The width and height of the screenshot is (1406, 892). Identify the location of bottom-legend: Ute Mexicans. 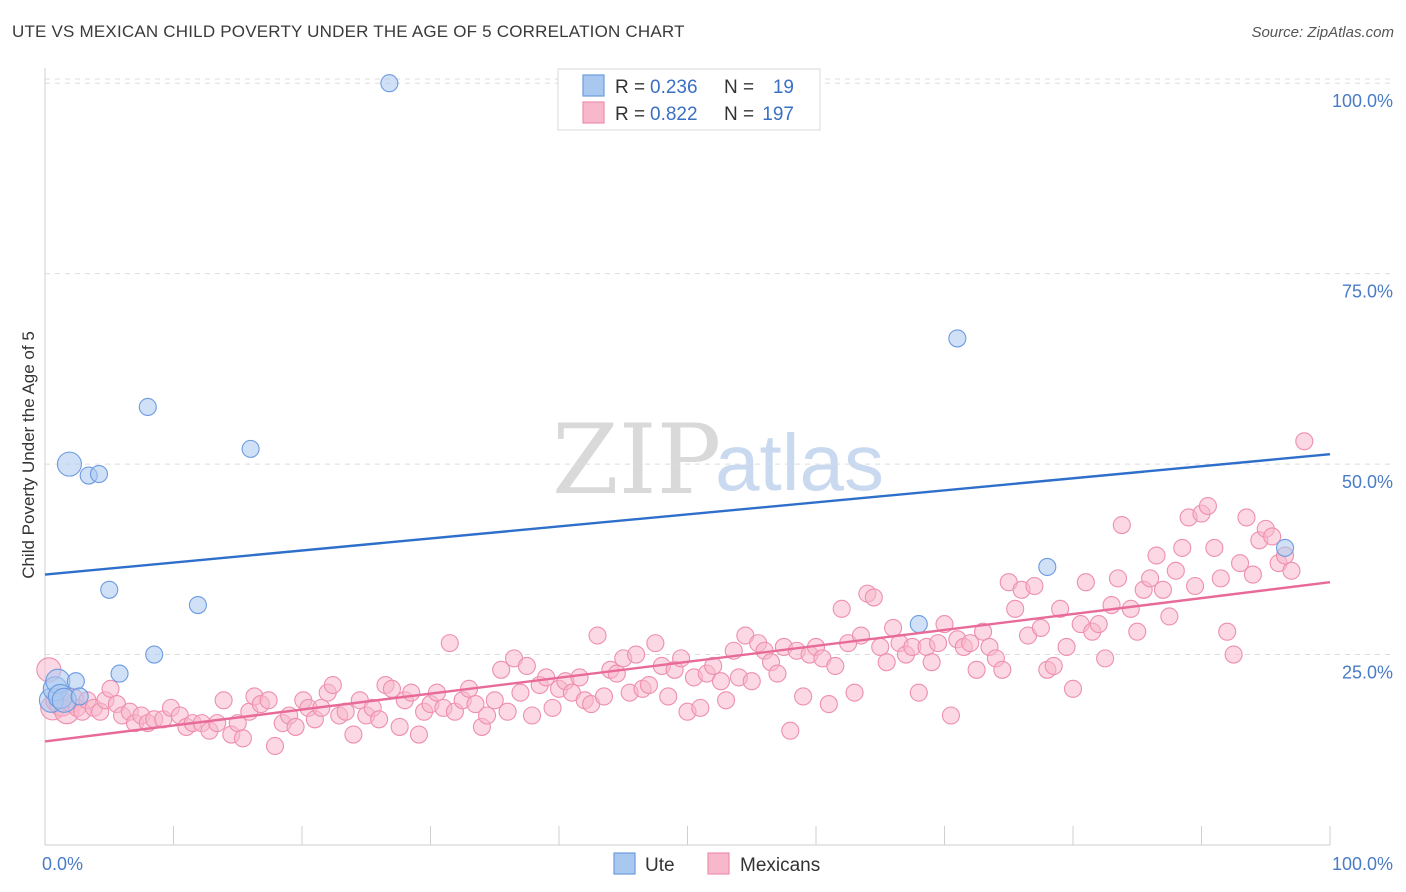
(716, 864).